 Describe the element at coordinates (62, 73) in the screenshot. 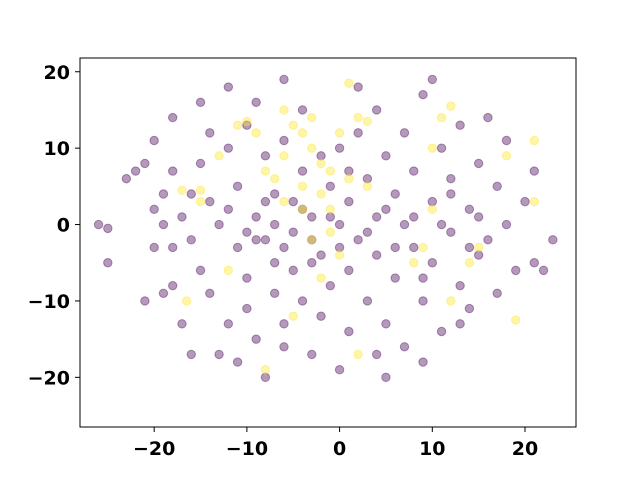

I see `y-tick: 20` at that location.